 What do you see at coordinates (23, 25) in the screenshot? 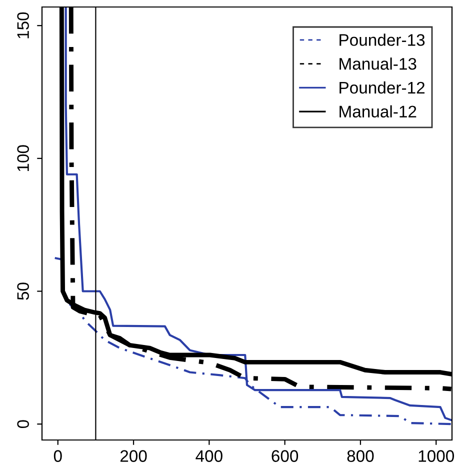
I see `y-tick-label: 150` at bounding box center [23, 25].